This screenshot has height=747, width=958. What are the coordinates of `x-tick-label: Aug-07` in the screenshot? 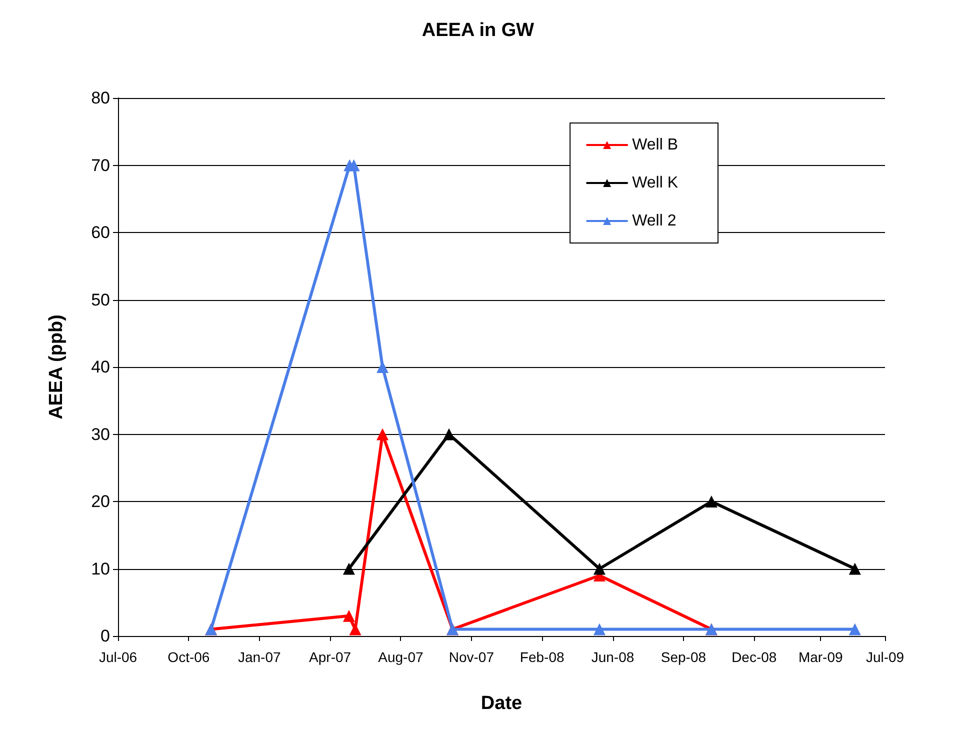 It's located at (401, 657).